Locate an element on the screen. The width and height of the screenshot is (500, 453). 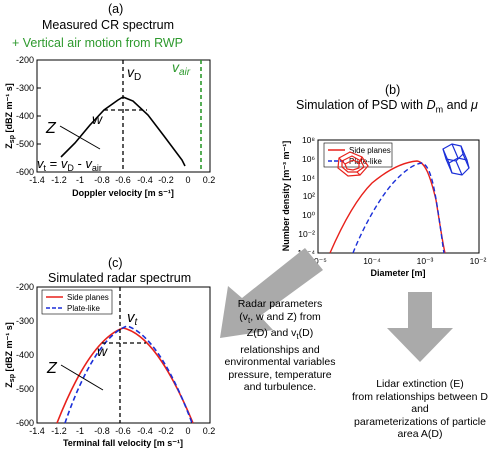
panel-a-vair-label: vair is located at coordinates (181, 68).